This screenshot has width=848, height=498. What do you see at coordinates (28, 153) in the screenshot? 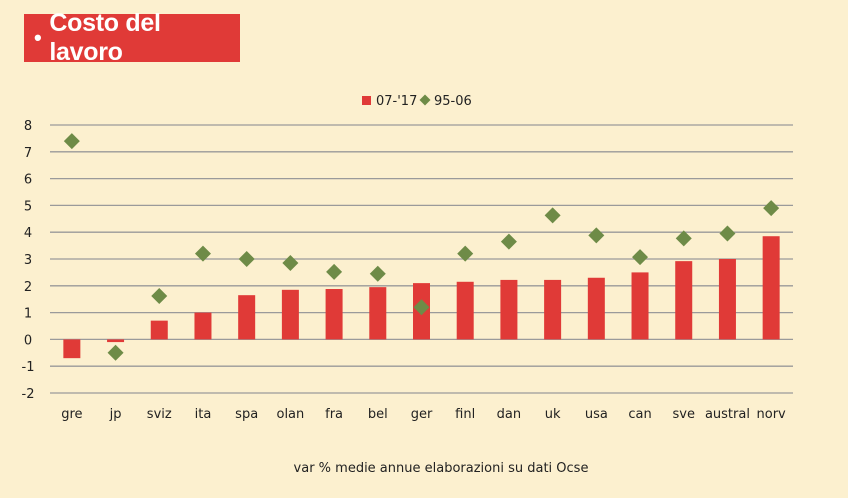
I see `y-tick-label: 7` at bounding box center [28, 153].